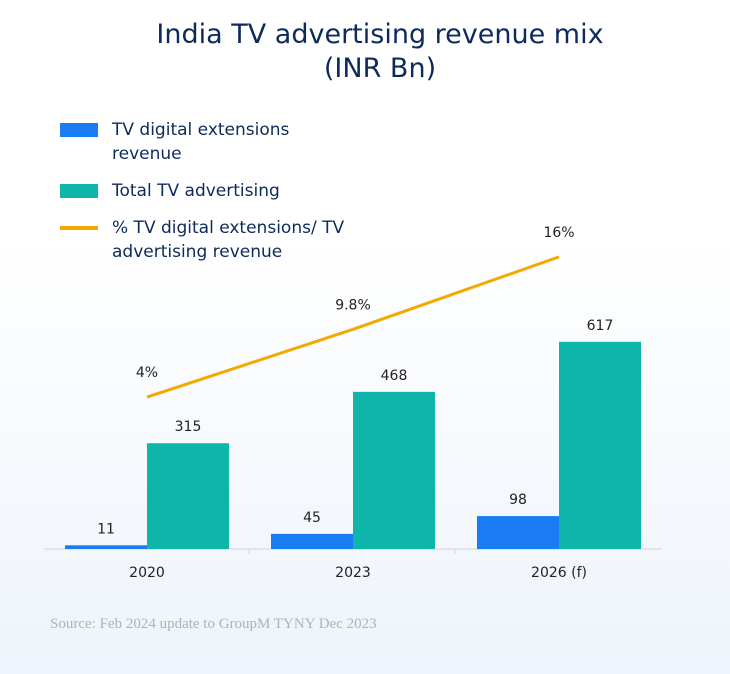 This screenshot has height=674, width=730. What do you see at coordinates (147, 573) in the screenshot?
I see `x-tick-label: 2020` at bounding box center [147, 573].